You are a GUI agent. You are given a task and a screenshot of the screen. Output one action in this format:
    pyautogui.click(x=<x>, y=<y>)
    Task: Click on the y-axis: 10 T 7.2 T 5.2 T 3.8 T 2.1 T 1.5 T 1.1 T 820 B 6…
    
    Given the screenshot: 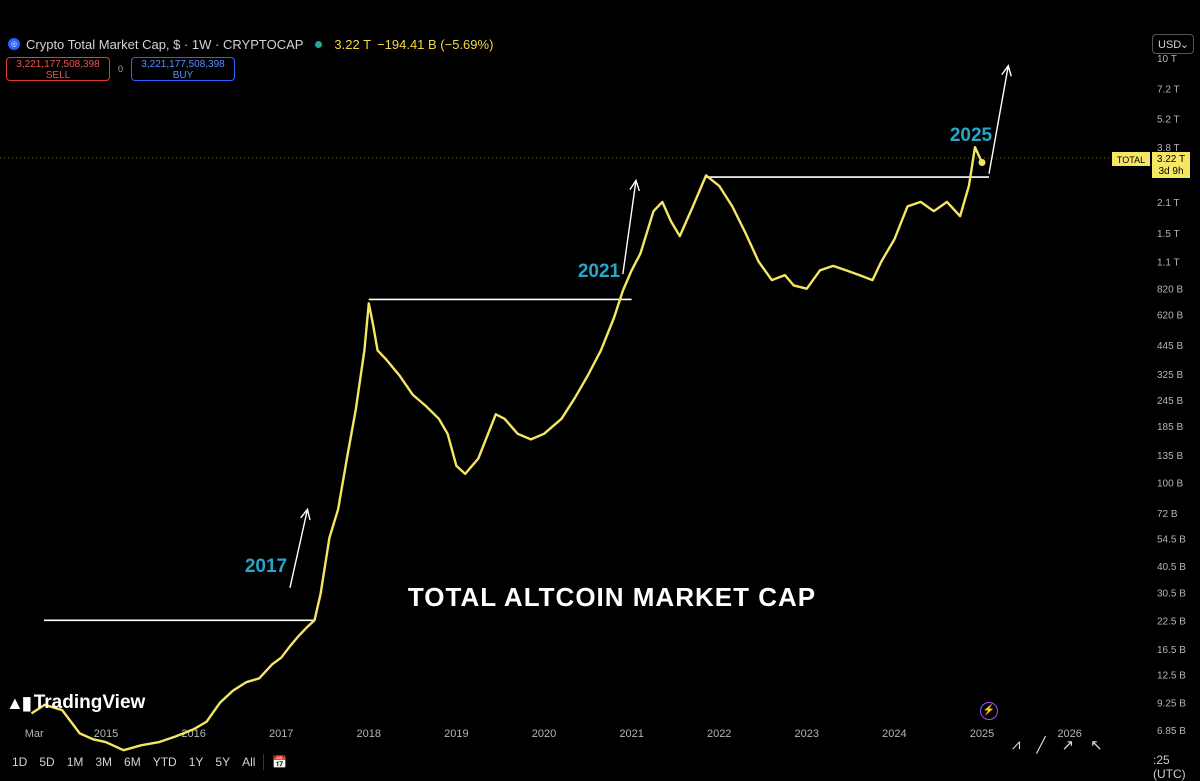 What is the action you would take?
    pyautogui.click(x=1171, y=395)
    